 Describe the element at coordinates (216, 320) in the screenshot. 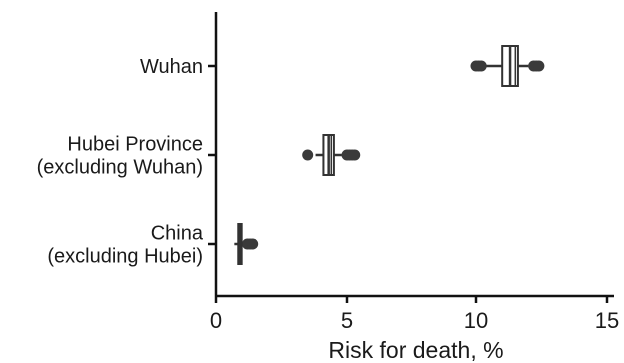

I see `x-tick-label: 0` at that location.